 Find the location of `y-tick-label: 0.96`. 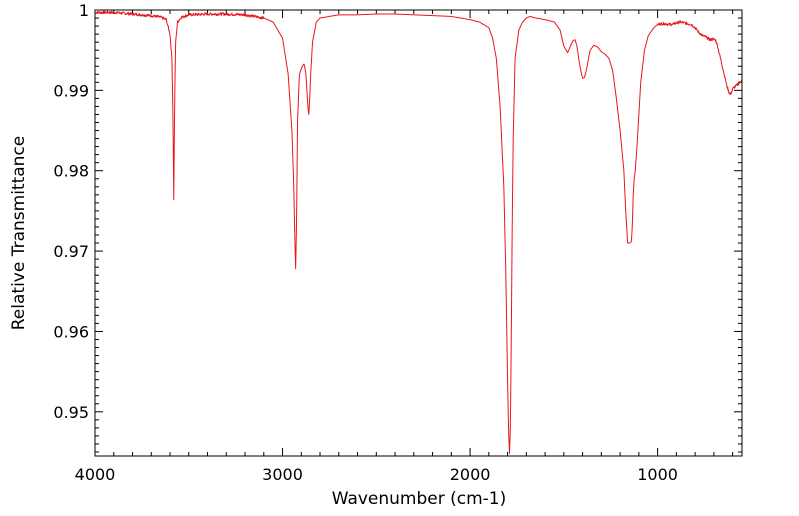

y-tick-label: 0.96 is located at coordinates (71, 331).